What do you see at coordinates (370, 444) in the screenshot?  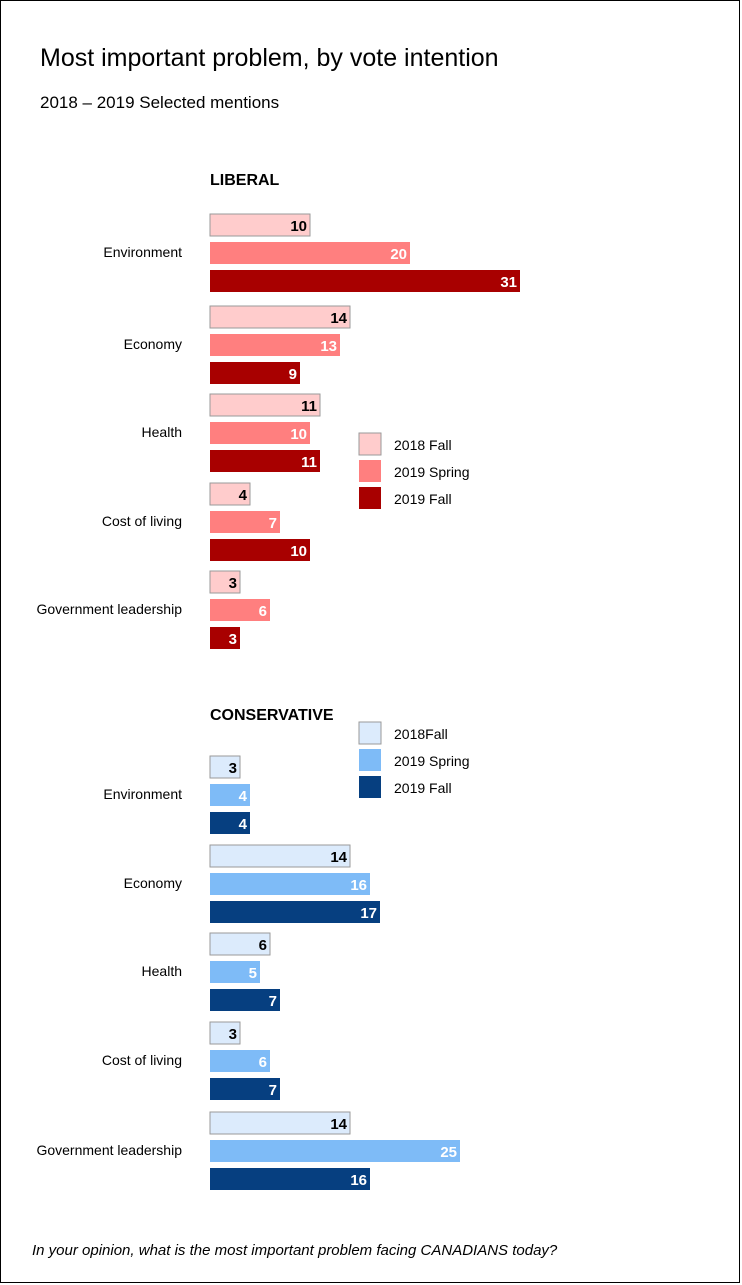 I see `liberal-legend-swatch-2018-fall` at bounding box center [370, 444].